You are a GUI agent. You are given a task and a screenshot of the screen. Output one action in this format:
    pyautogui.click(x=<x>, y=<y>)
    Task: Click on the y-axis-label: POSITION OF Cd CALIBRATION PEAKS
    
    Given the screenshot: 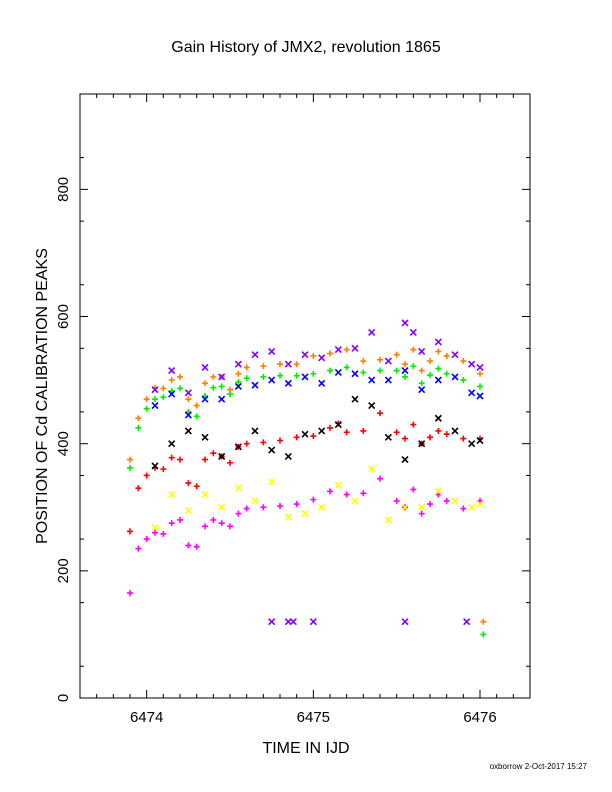 What is the action you would take?
    pyautogui.click(x=42, y=396)
    